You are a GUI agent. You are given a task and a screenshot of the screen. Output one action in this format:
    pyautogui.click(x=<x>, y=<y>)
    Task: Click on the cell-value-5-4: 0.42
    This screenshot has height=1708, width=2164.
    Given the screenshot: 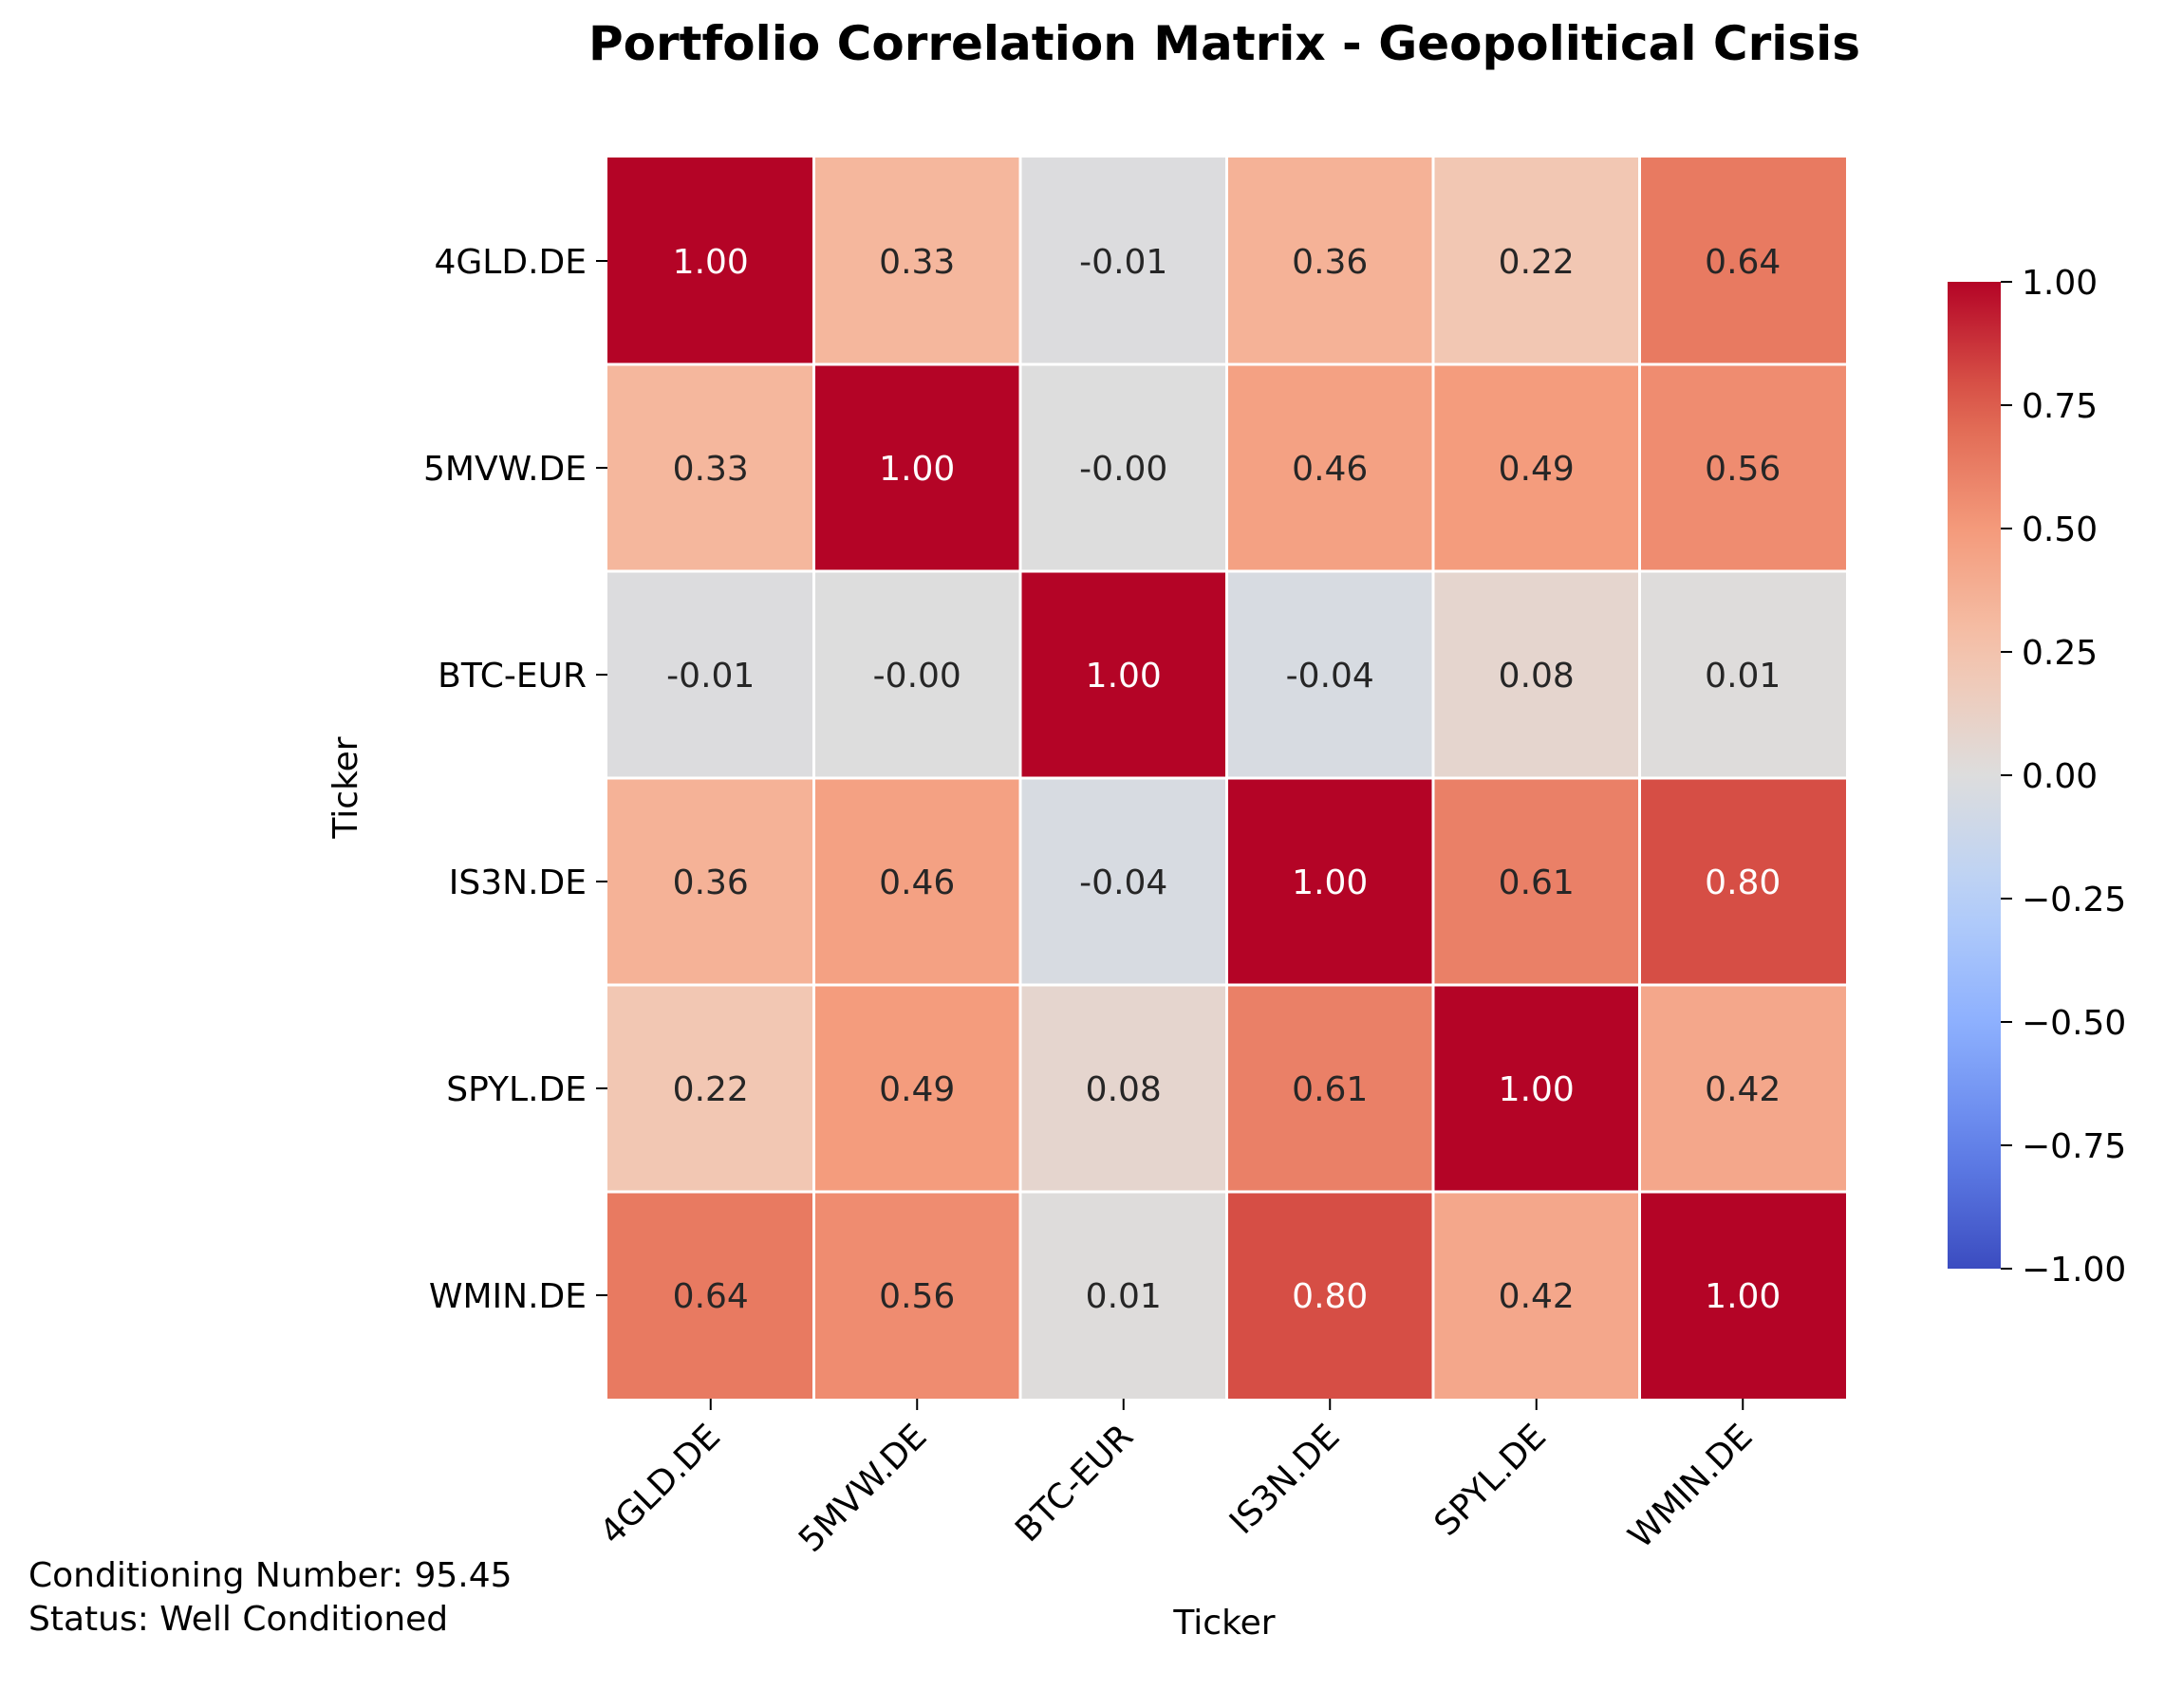 What is the action you would take?
    pyautogui.click(x=1537, y=1296)
    